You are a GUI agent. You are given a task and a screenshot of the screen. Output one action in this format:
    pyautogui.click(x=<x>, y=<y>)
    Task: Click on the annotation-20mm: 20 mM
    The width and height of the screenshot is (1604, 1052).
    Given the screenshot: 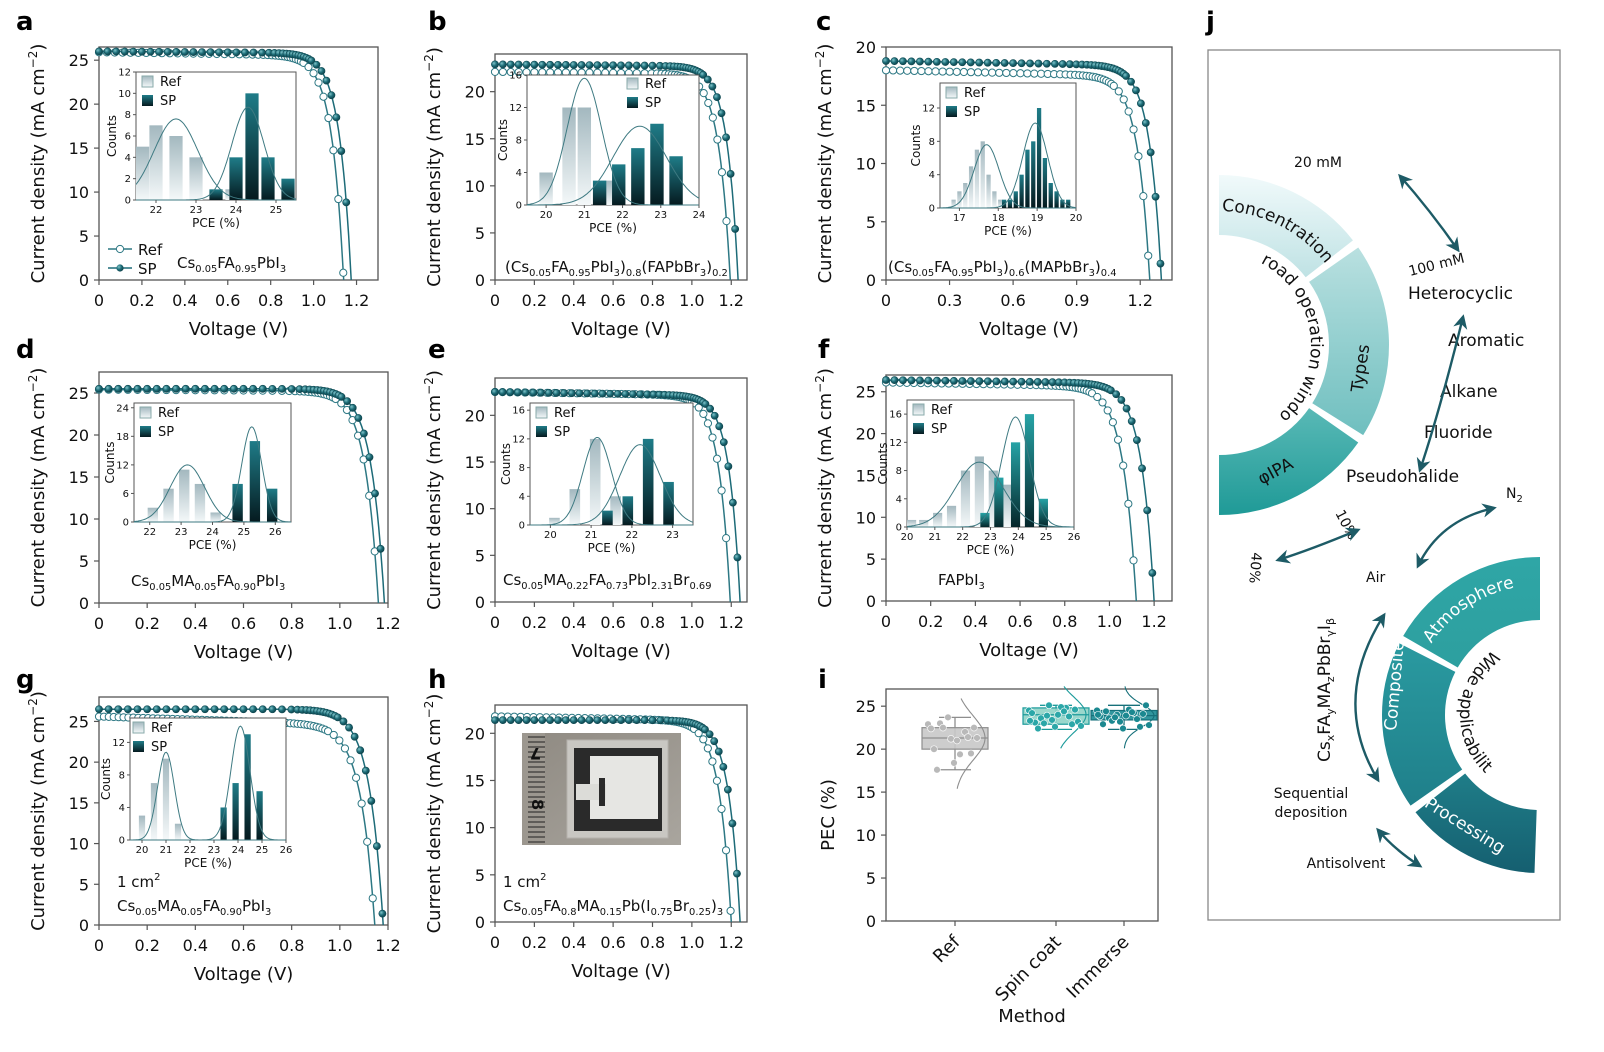 What is the action you would take?
    pyautogui.click(x=1318, y=163)
    